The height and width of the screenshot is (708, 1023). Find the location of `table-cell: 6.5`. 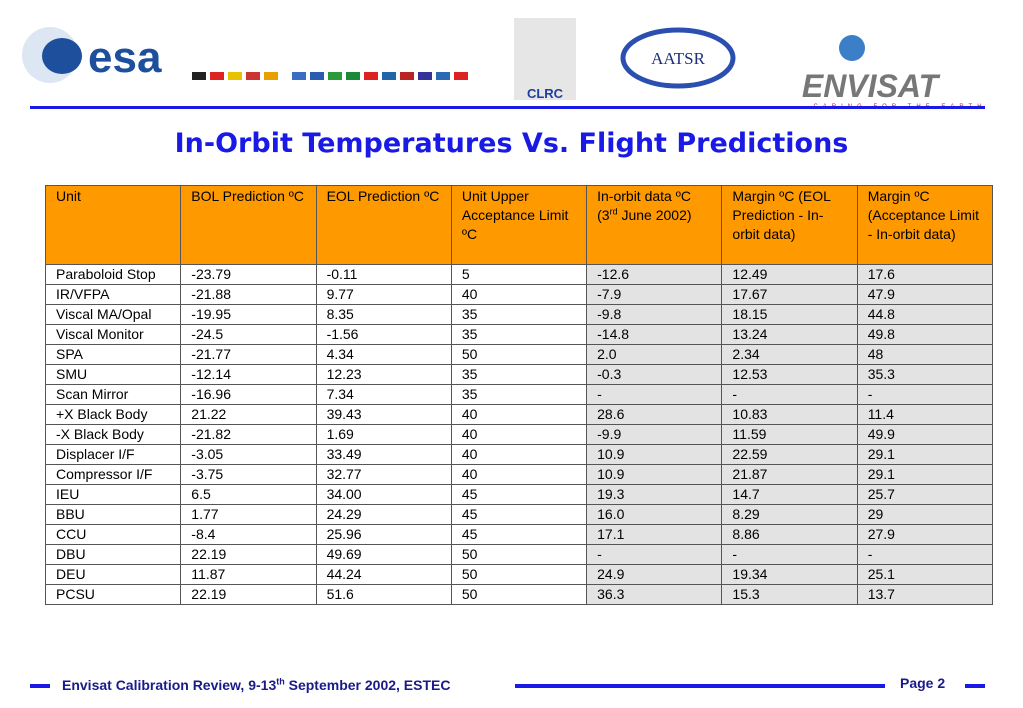

table-cell: 6.5 is located at coordinates (248, 494).